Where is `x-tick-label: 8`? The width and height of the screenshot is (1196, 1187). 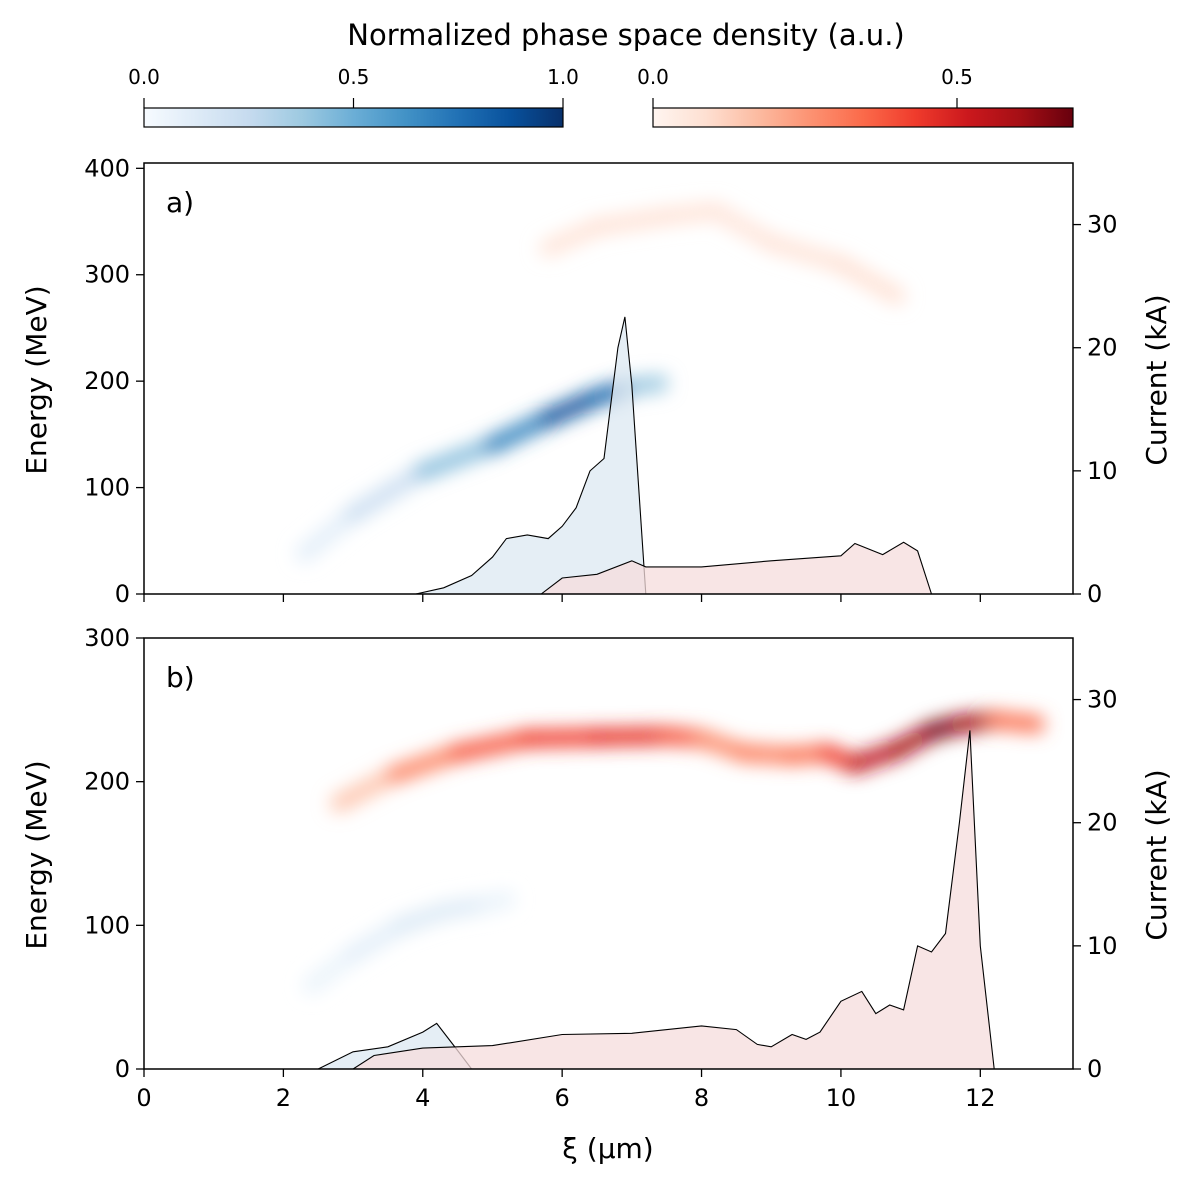 x-tick-label: 8 is located at coordinates (701, 1098).